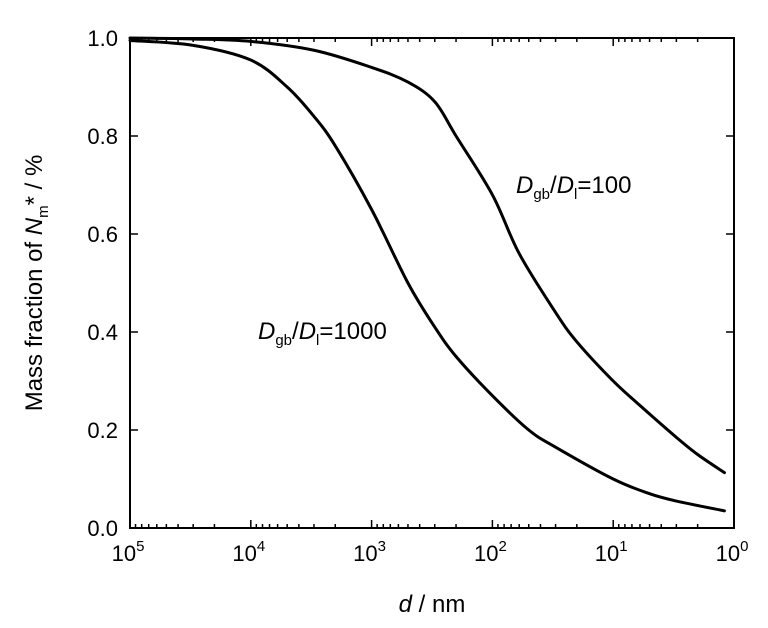  Describe the element at coordinates (432, 604) in the screenshot. I see `x-axis-title: d / nm` at that location.